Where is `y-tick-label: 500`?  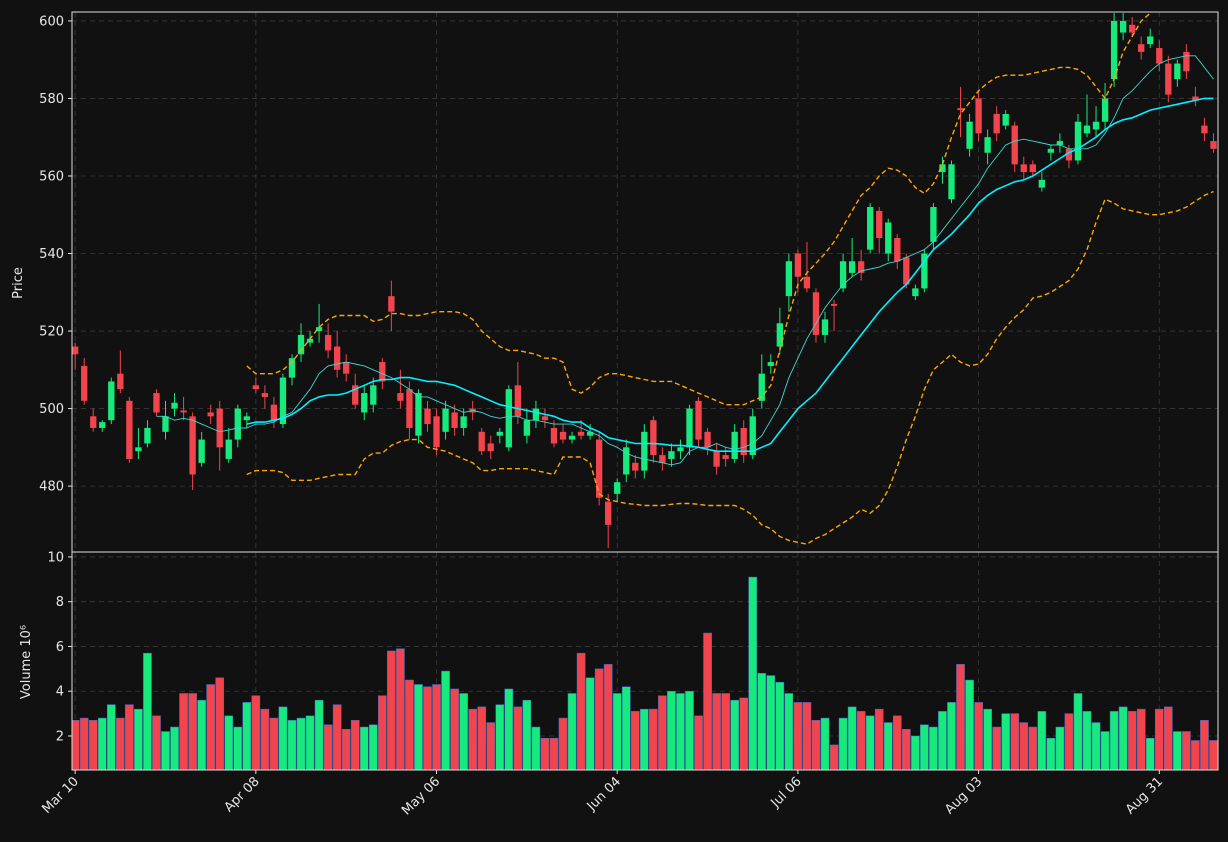 y-tick-label: 500 is located at coordinates (51, 409).